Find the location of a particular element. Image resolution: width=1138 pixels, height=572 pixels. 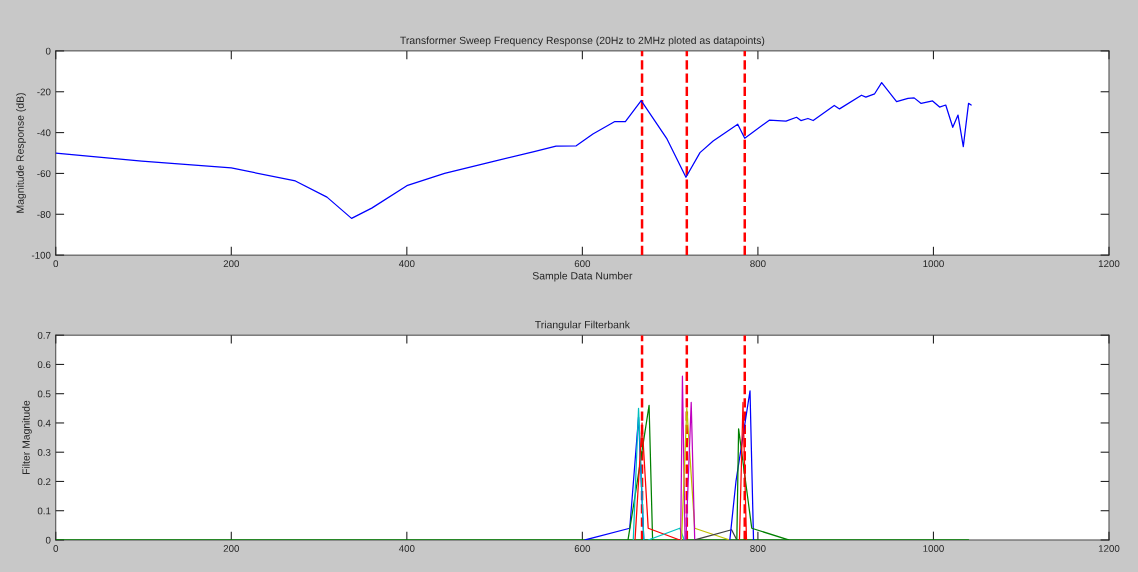

chart-title: Transformer Sweep Frequency Response (20Hz to 2MHz ploted as datapoints) is located at coordinates (582, 41).